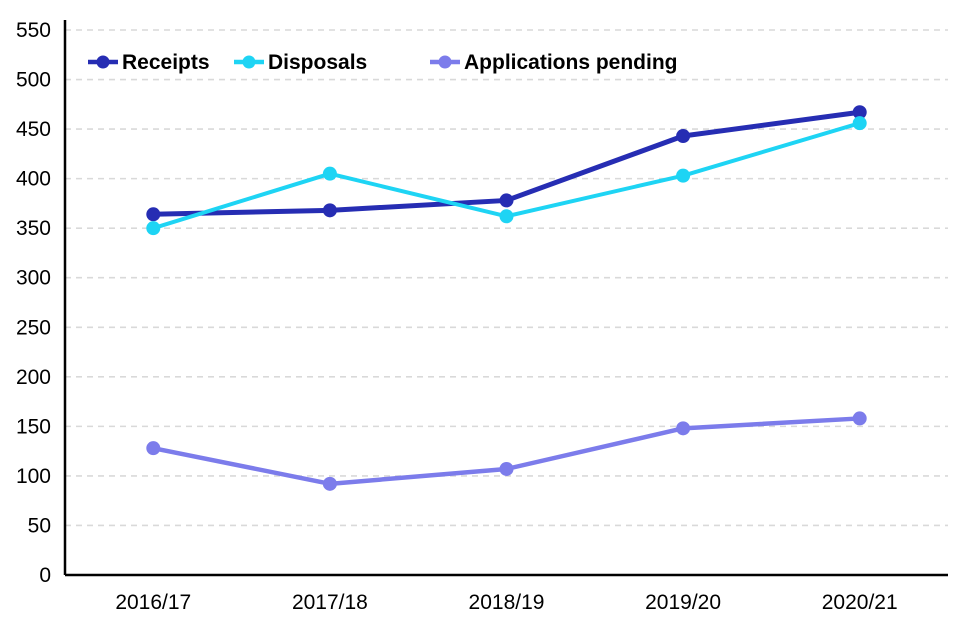 This screenshot has height=640, width=960. What do you see at coordinates (33, 179) in the screenshot?
I see `y-tick-label: 400` at bounding box center [33, 179].